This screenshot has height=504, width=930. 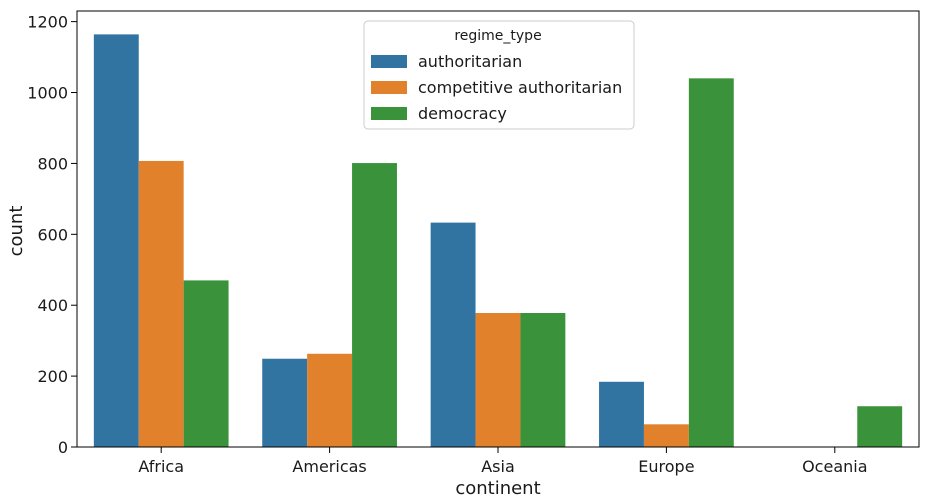 What do you see at coordinates (621, 414) in the screenshot?
I see `bar-europe-authoritarian` at bounding box center [621, 414].